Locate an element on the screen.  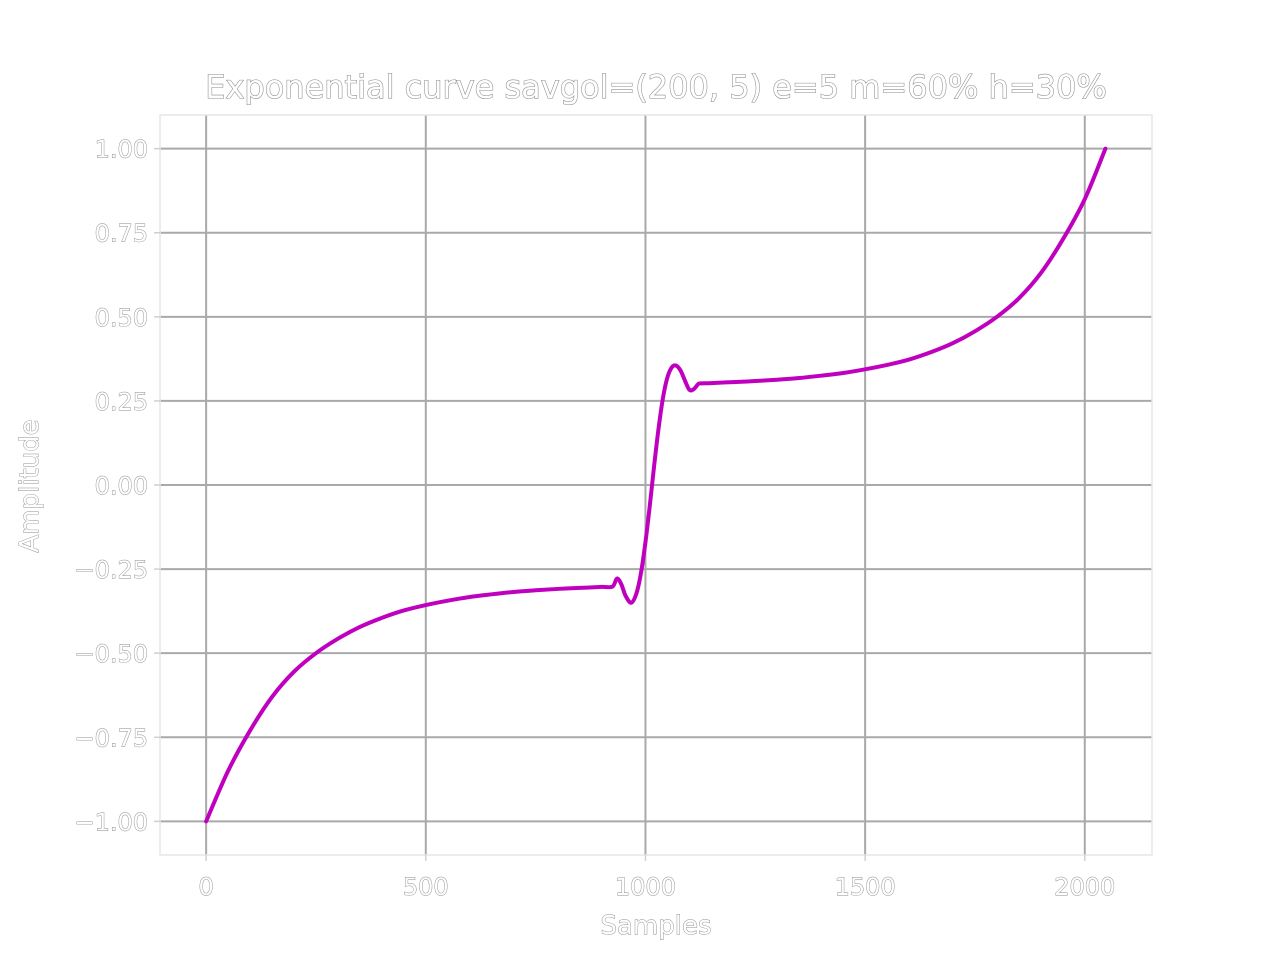
y-axis-label: Amplitude is located at coordinates (30, 485).